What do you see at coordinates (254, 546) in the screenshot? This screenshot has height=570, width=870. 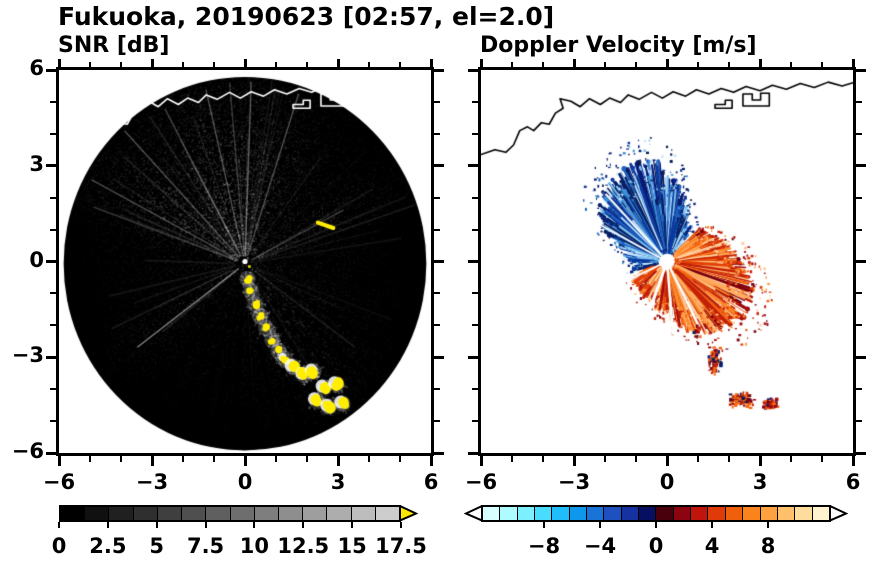 I see `colorbar-tick-label: 10` at bounding box center [254, 546].